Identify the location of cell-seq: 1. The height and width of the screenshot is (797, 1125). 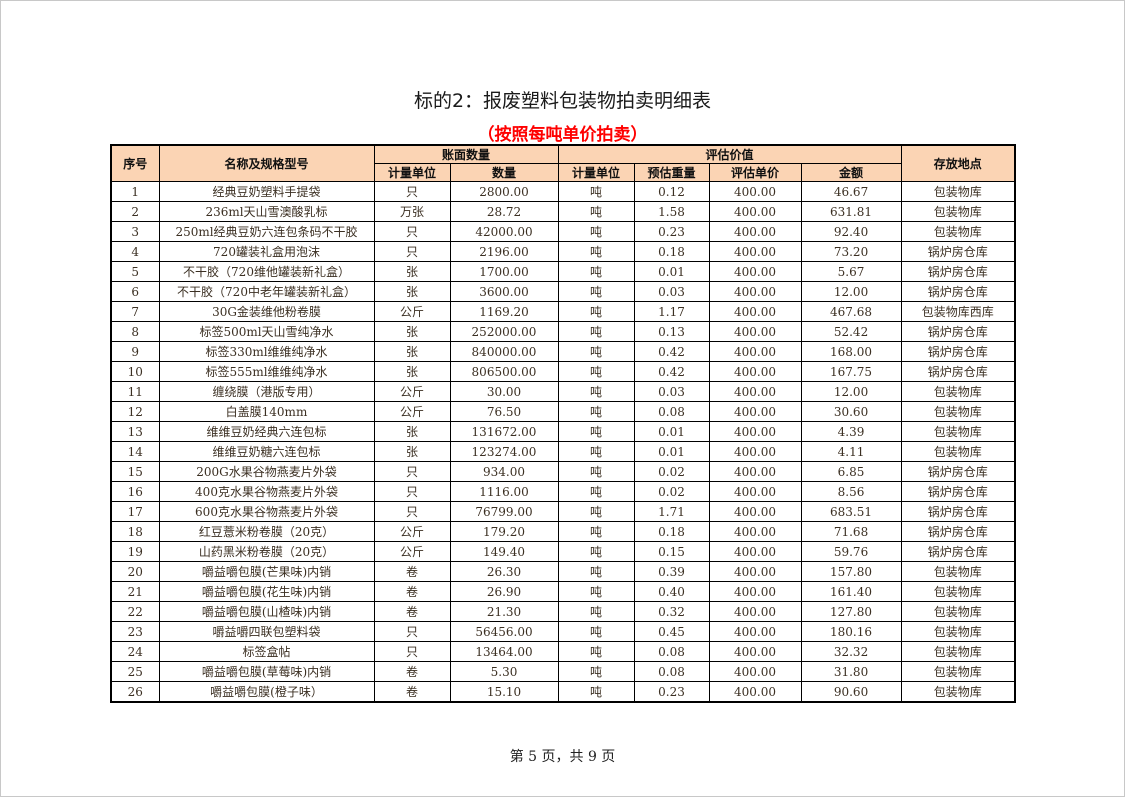
(135, 191).